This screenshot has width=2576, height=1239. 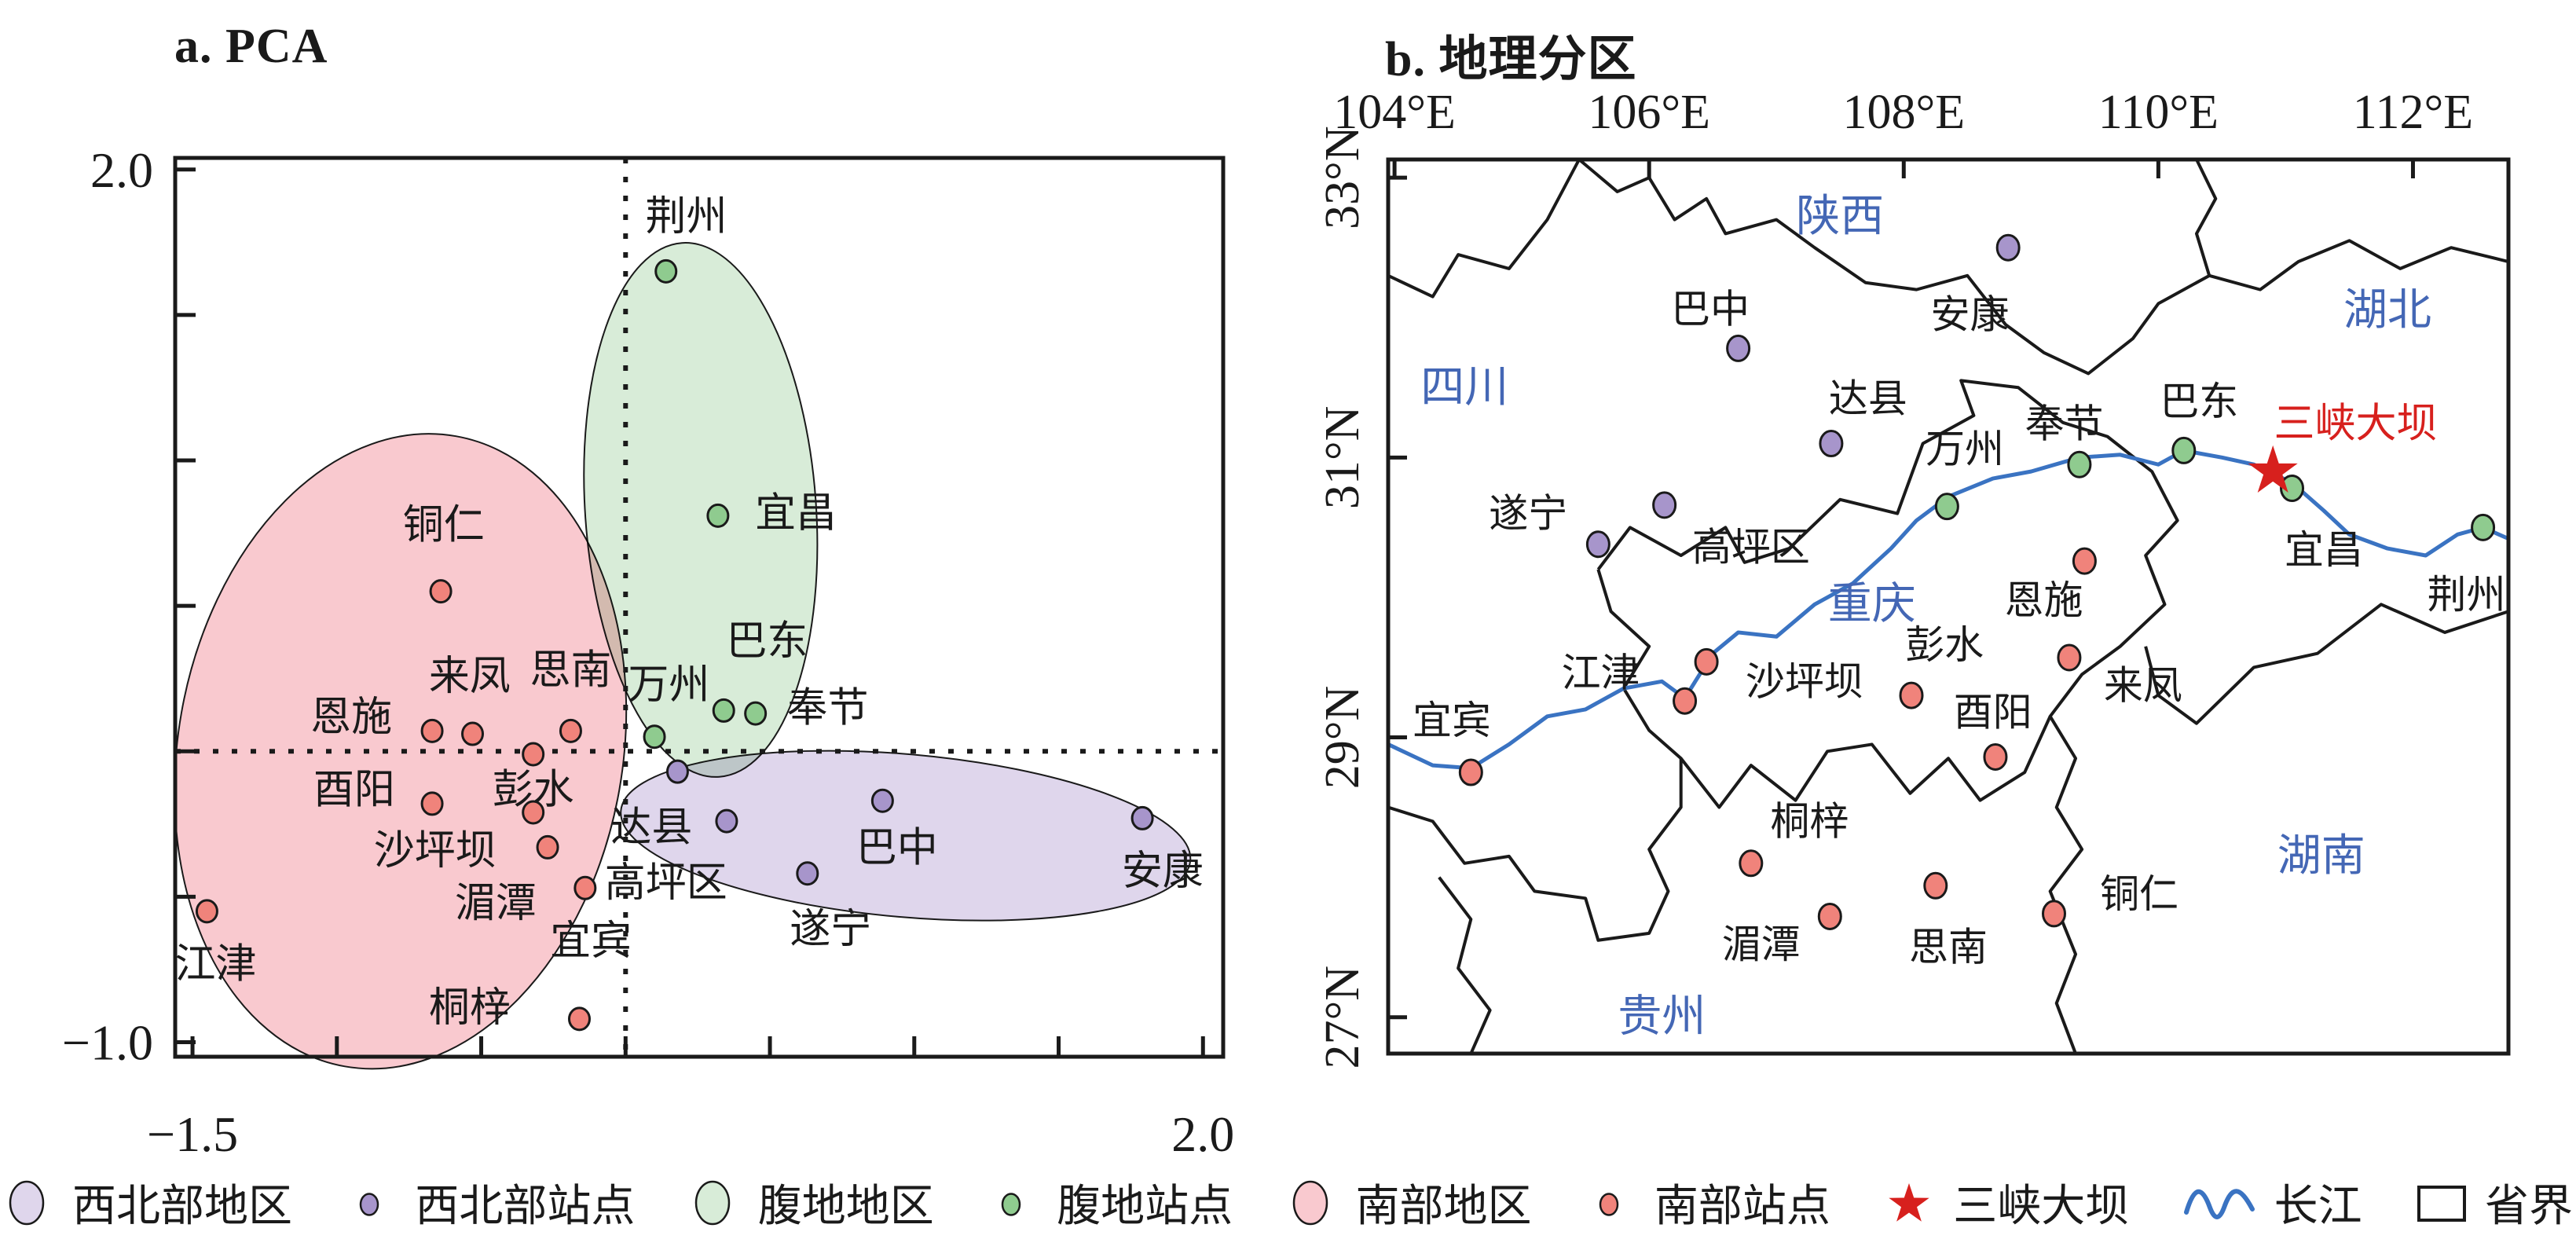 What do you see at coordinates (2467, 595) in the screenshot?
I see `map-station-label: 荆州` at bounding box center [2467, 595].